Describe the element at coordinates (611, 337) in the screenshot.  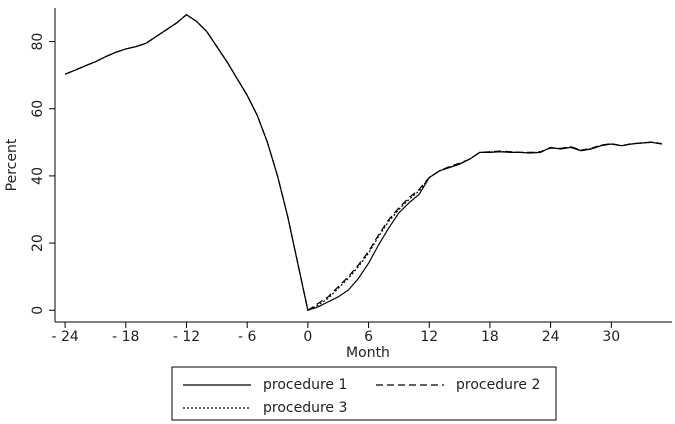
I see `x-tick-label: 30` at that location.